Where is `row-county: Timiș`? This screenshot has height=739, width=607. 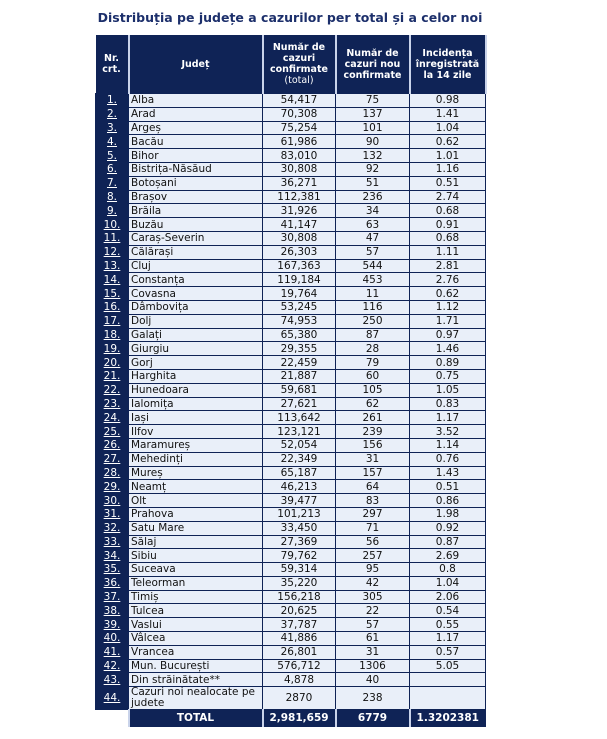 row-county: Timiș is located at coordinates (195, 597).